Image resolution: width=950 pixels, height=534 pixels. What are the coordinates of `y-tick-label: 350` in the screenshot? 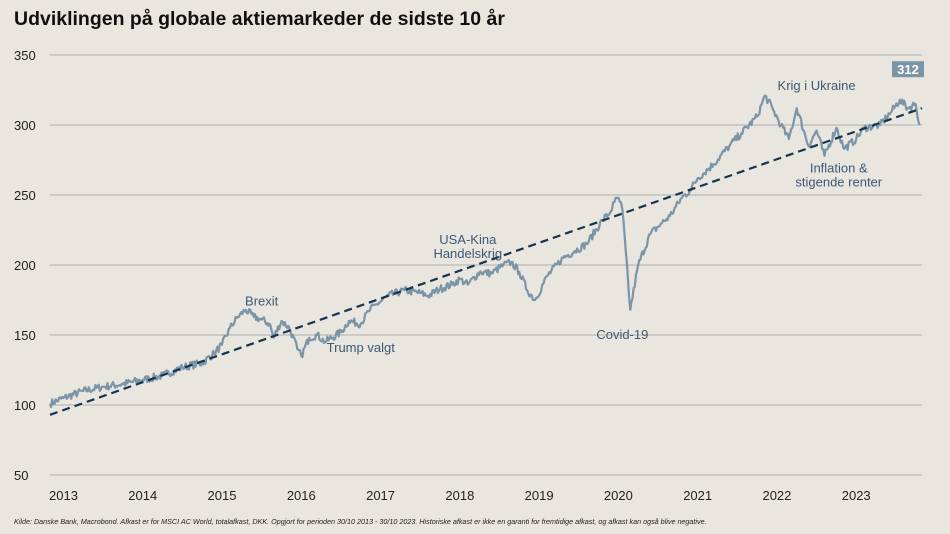 It's located at (25, 55).